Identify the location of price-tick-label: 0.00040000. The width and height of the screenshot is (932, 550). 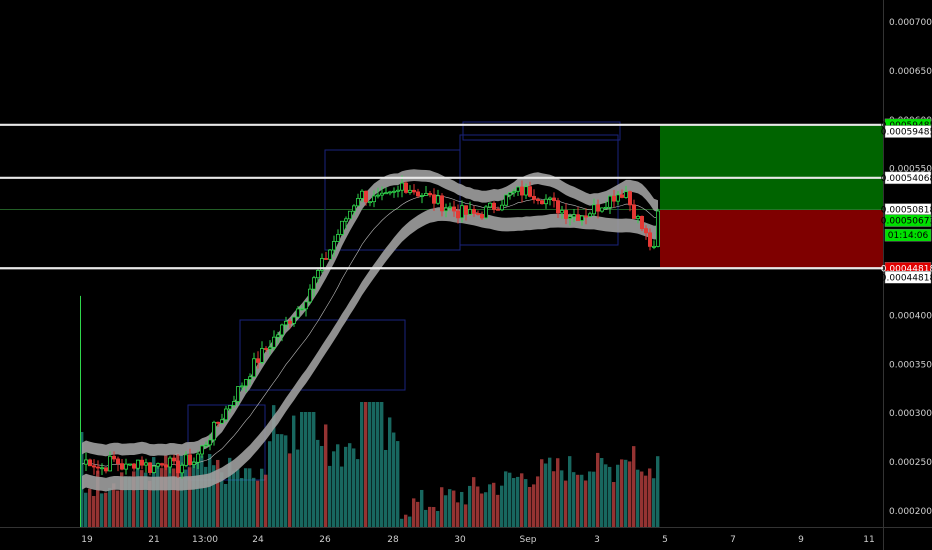
(910, 316).